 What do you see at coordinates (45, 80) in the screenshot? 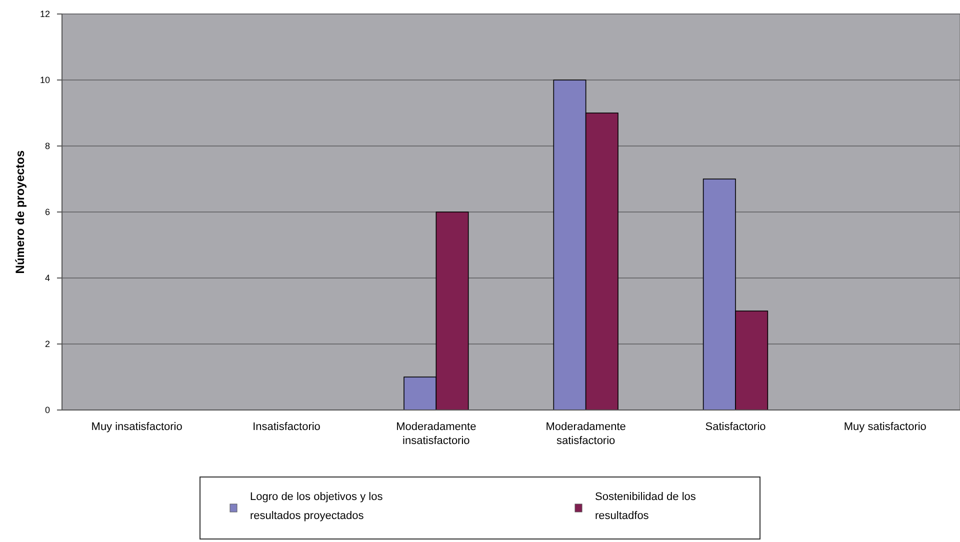
I see `y-tick-label: 10` at bounding box center [45, 80].